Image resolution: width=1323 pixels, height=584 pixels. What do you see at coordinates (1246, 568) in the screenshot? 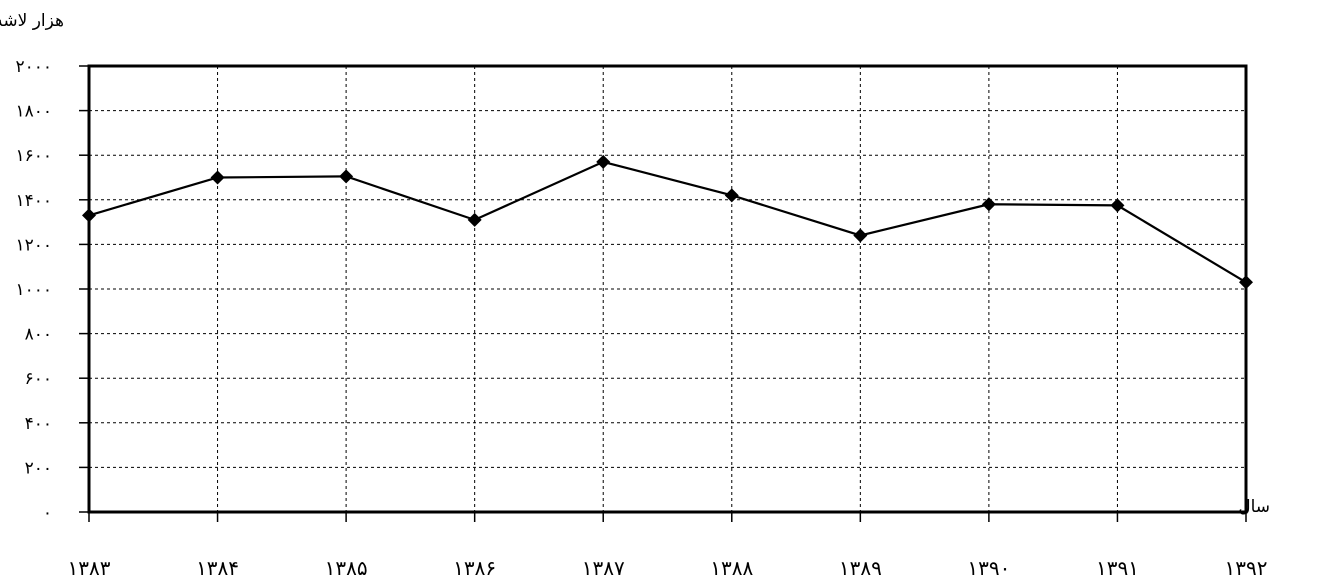
I see `x-tick-label: ۱۳۹۲` at bounding box center [1246, 568].